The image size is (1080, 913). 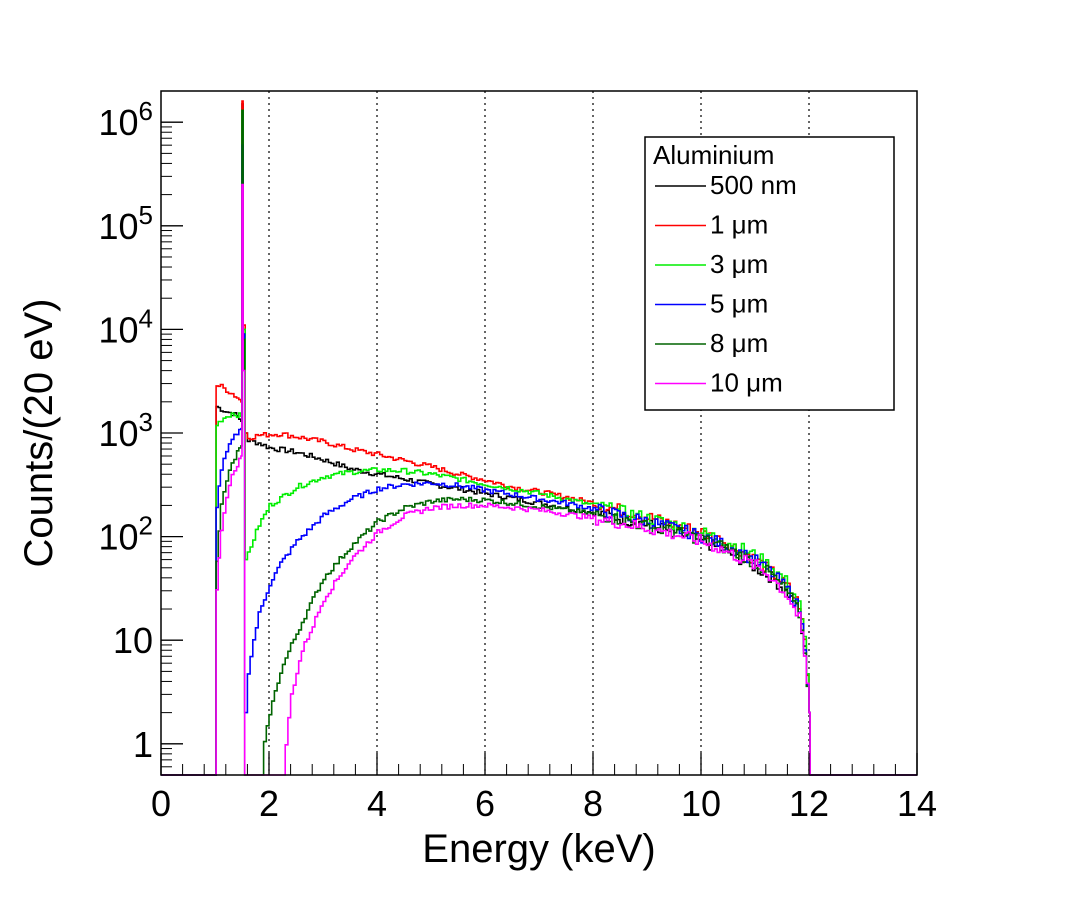 I want to click on legend-label: 8 μm, so click(x=739, y=343).